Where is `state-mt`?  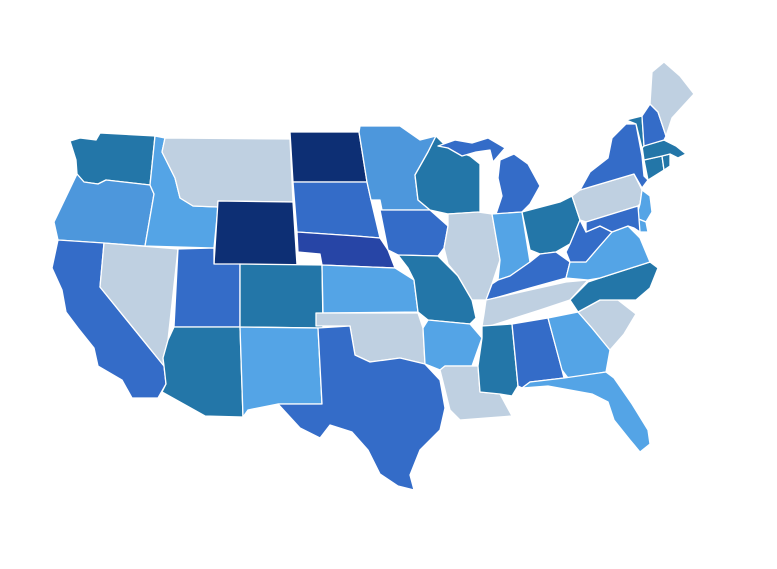 state-mt is located at coordinates (227, 172).